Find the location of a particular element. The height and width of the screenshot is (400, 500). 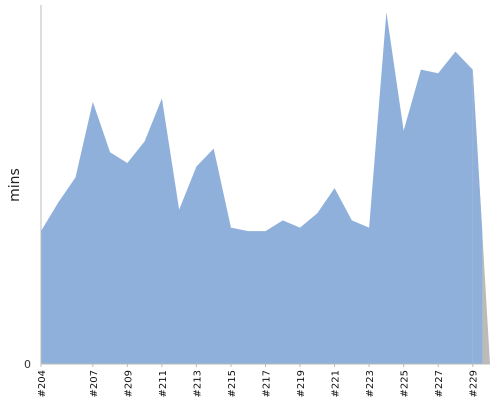

y-axis-label: mins is located at coordinates (15, 185).